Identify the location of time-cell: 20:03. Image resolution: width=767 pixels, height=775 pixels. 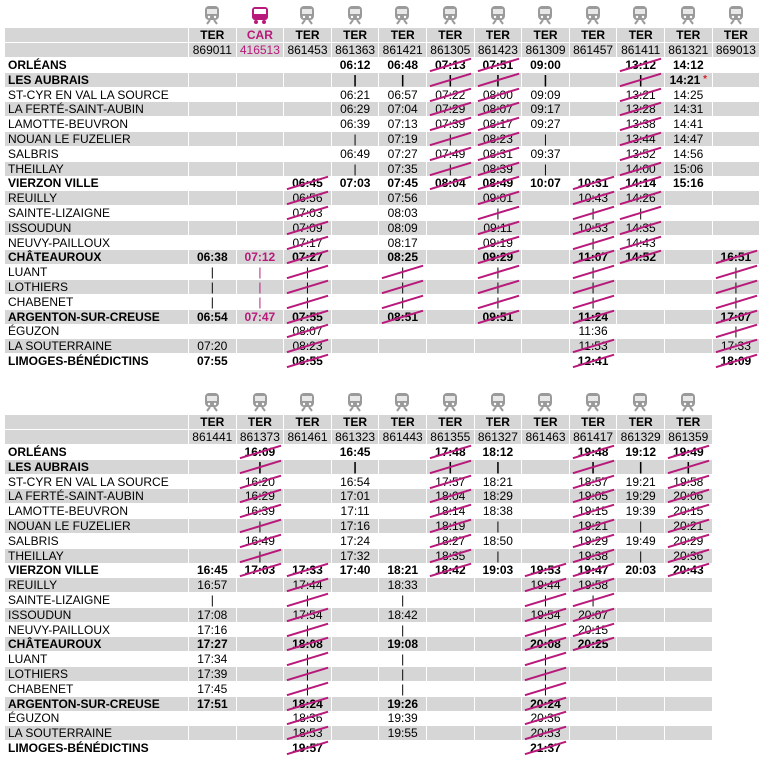
(641, 570).